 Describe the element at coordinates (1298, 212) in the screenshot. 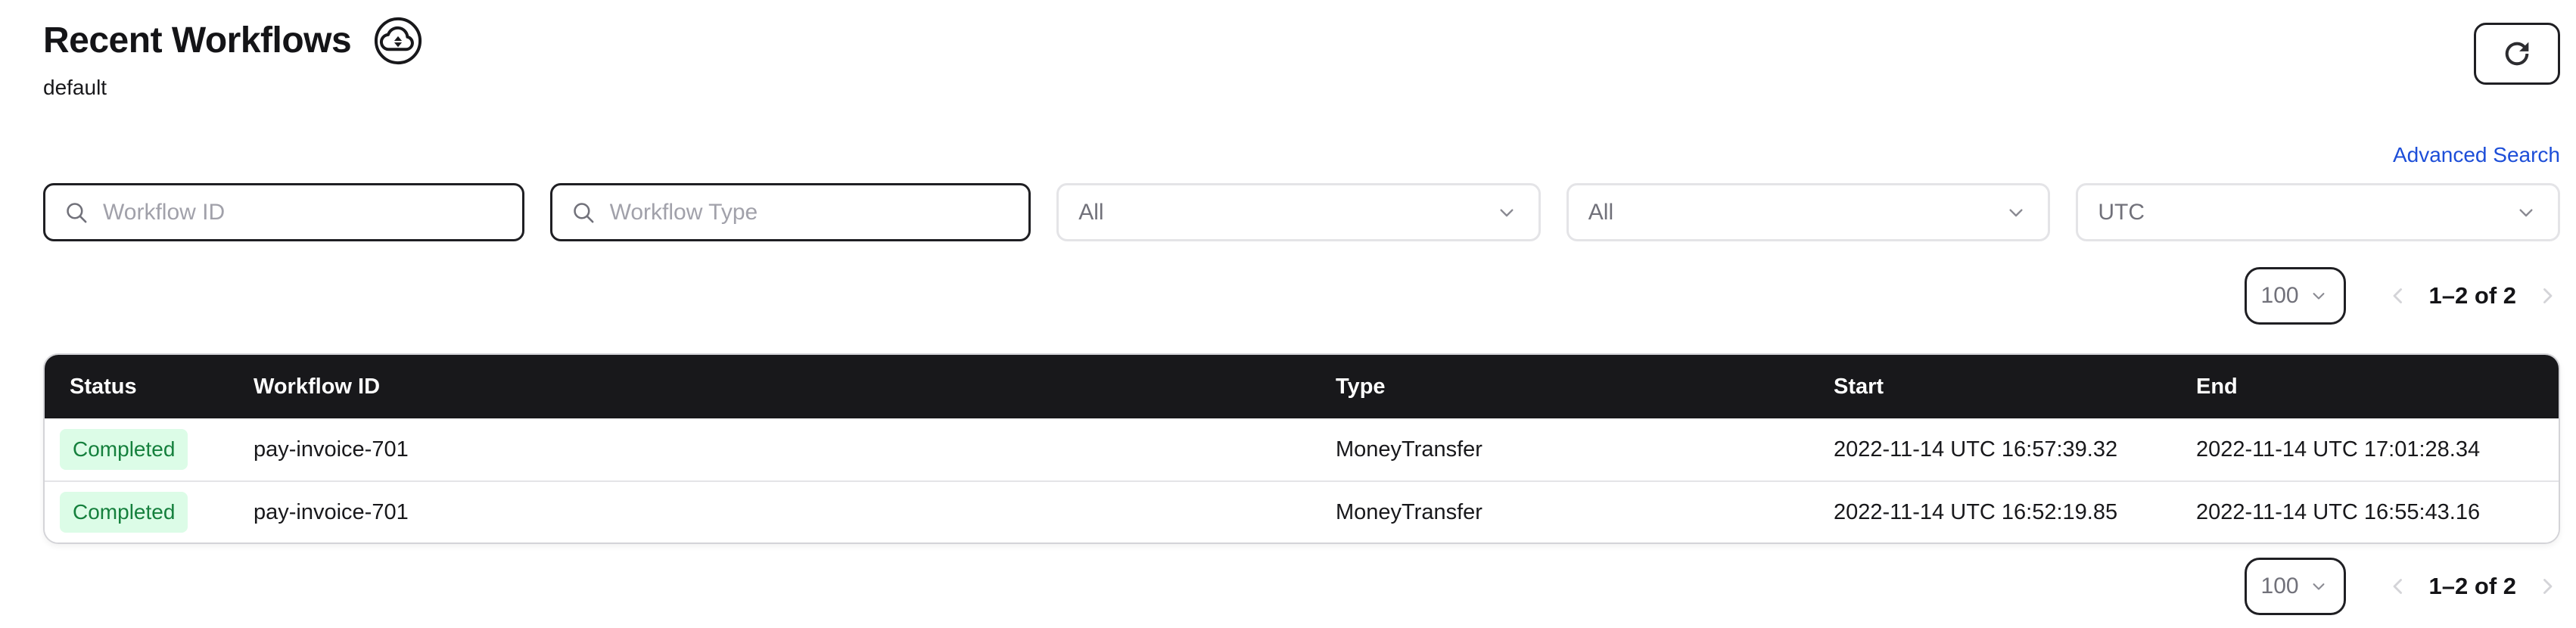

I see `status-filter-select: All` at that location.